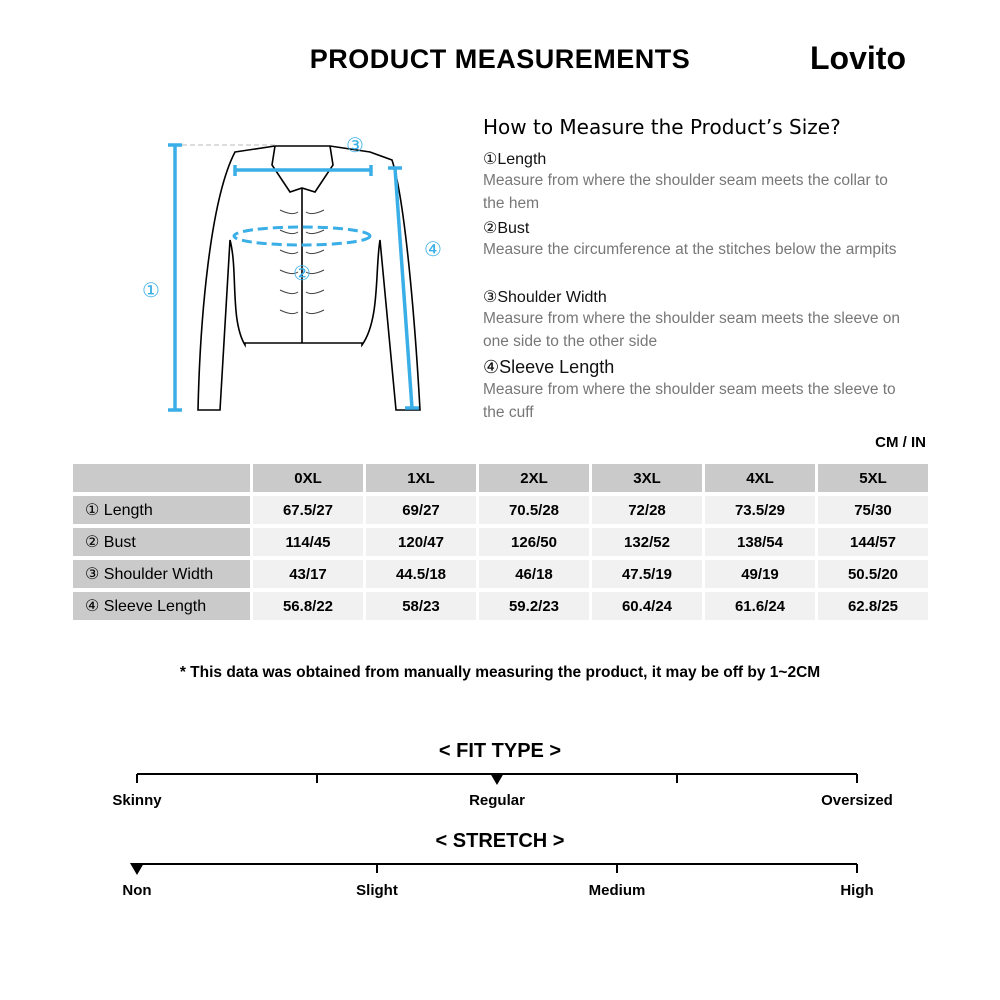 The image size is (1000, 1000). I want to click on table-cell: 120/47, so click(421, 542).